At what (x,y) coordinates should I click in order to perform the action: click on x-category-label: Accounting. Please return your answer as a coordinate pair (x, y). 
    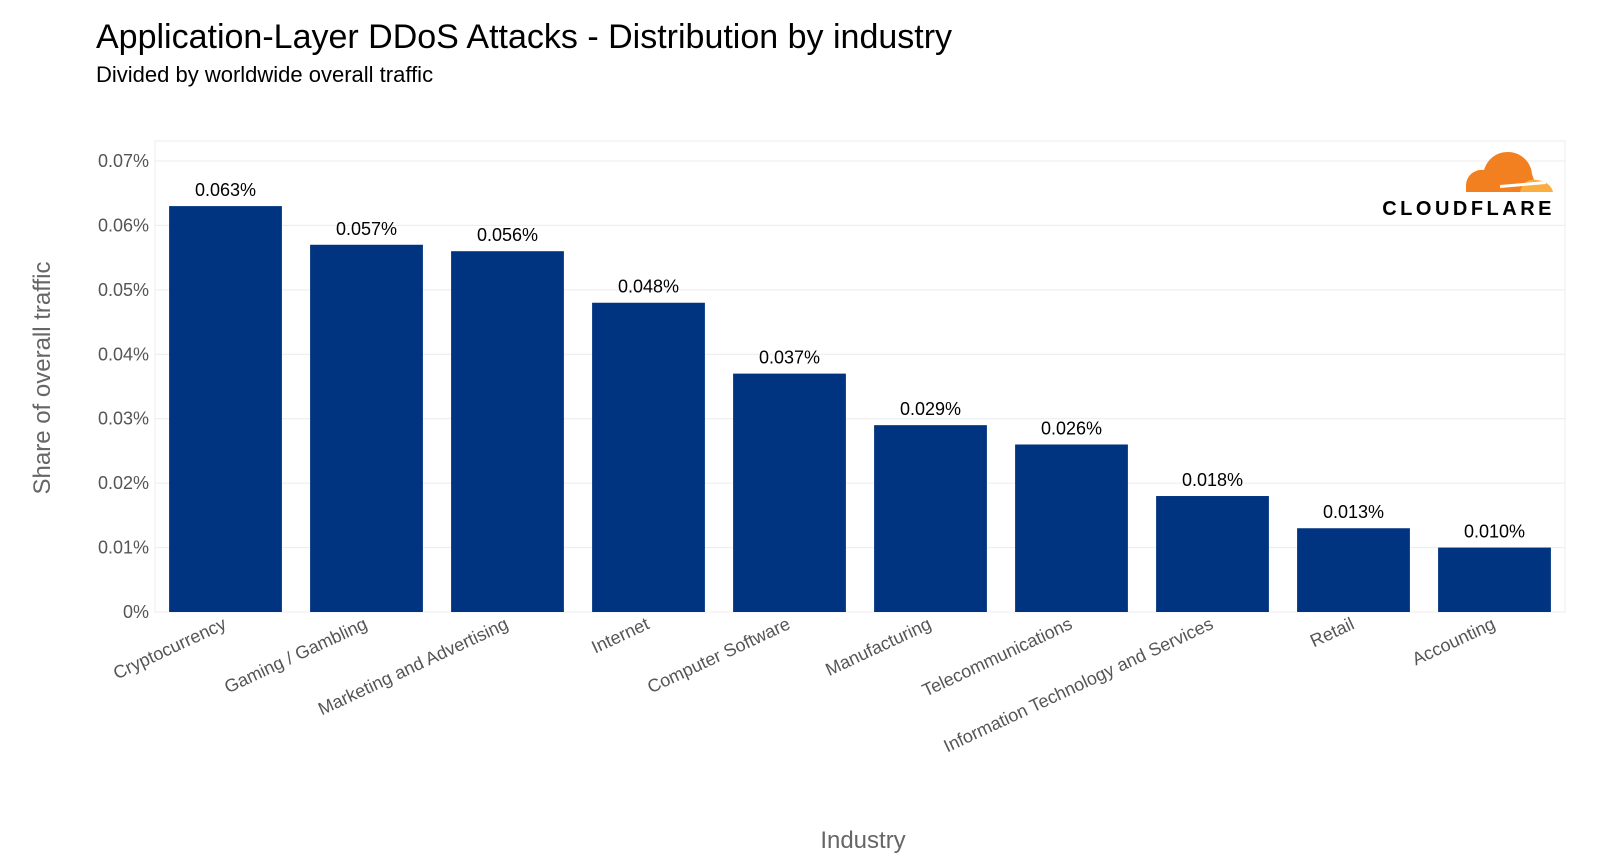
    Looking at the image, I should click on (1453, 641).